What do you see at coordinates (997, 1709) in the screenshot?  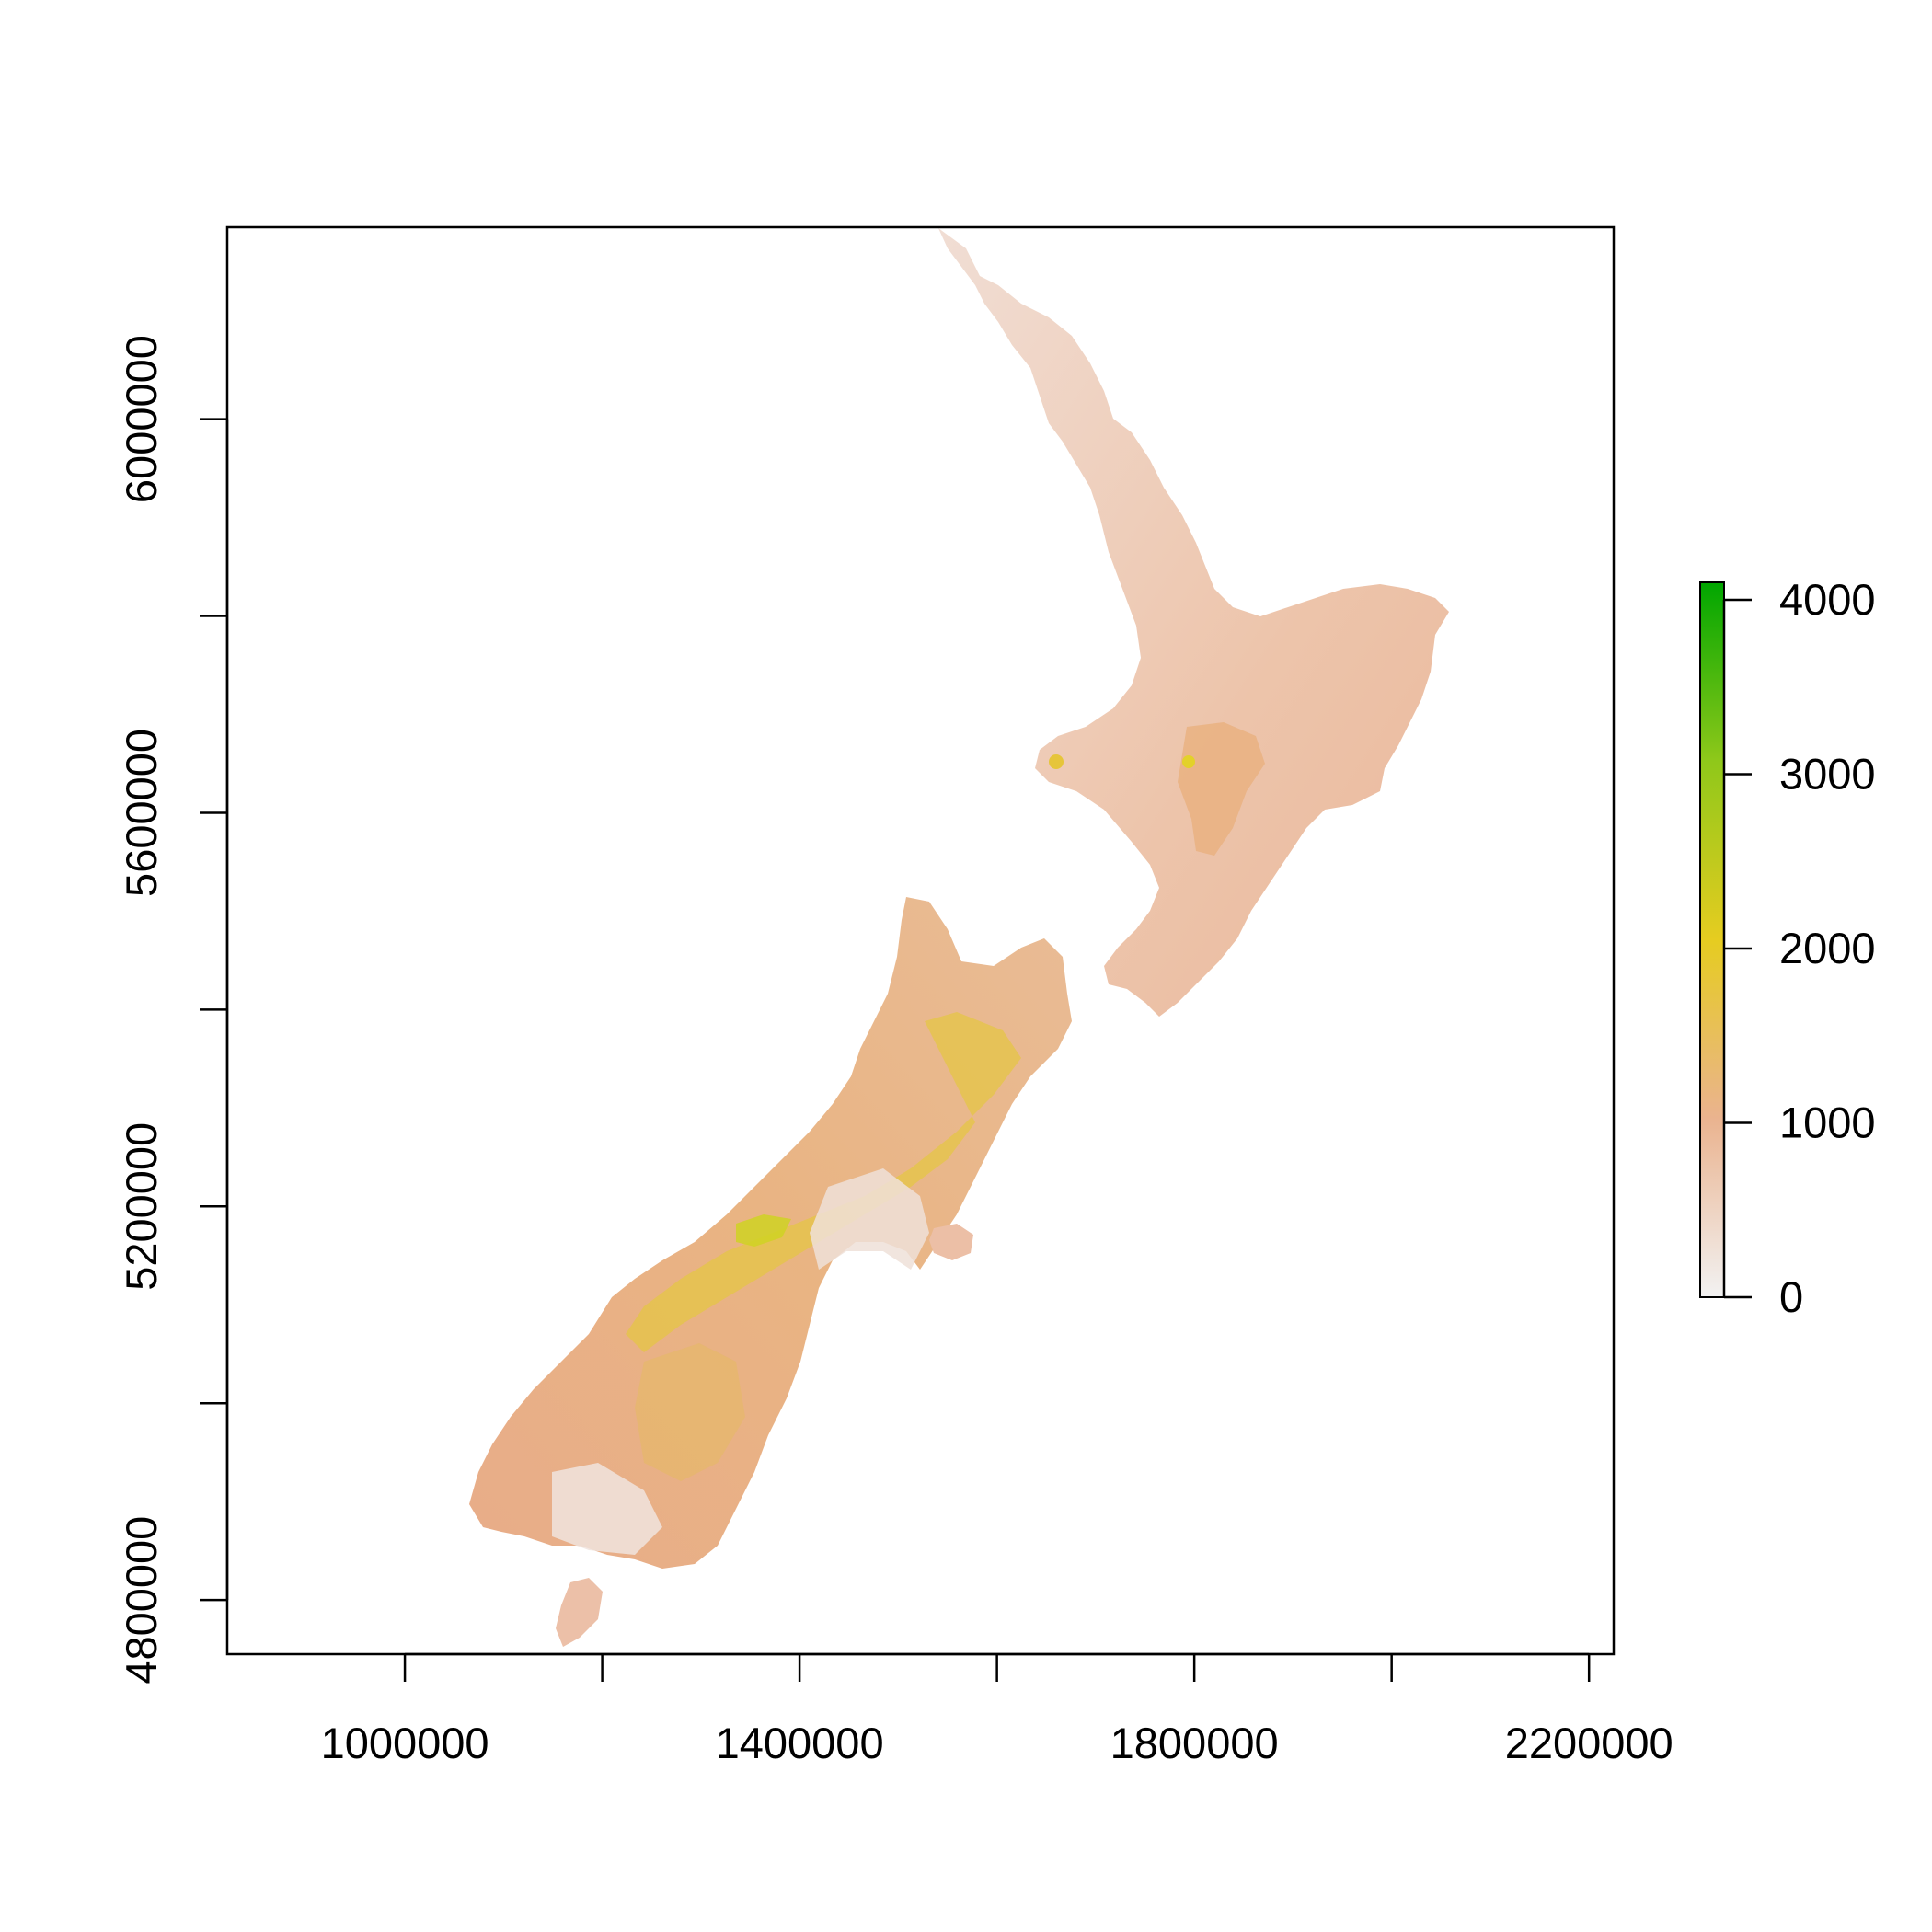 I see `x-axis: 1000000 1400000 1800000 2200000` at bounding box center [997, 1709].